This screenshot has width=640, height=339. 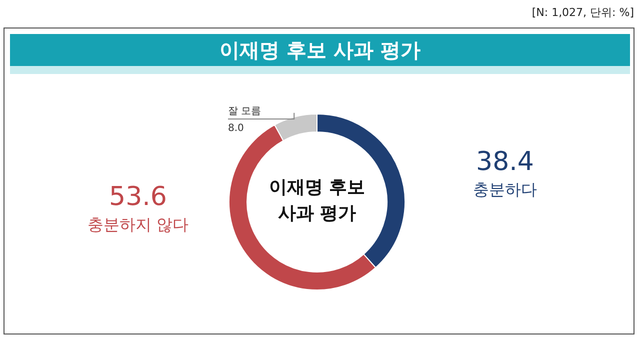 What do you see at coordinates (138, 224) in the screenshot?
I see `slice-label: 충분하지 않다` at bounding box center [138, 224].